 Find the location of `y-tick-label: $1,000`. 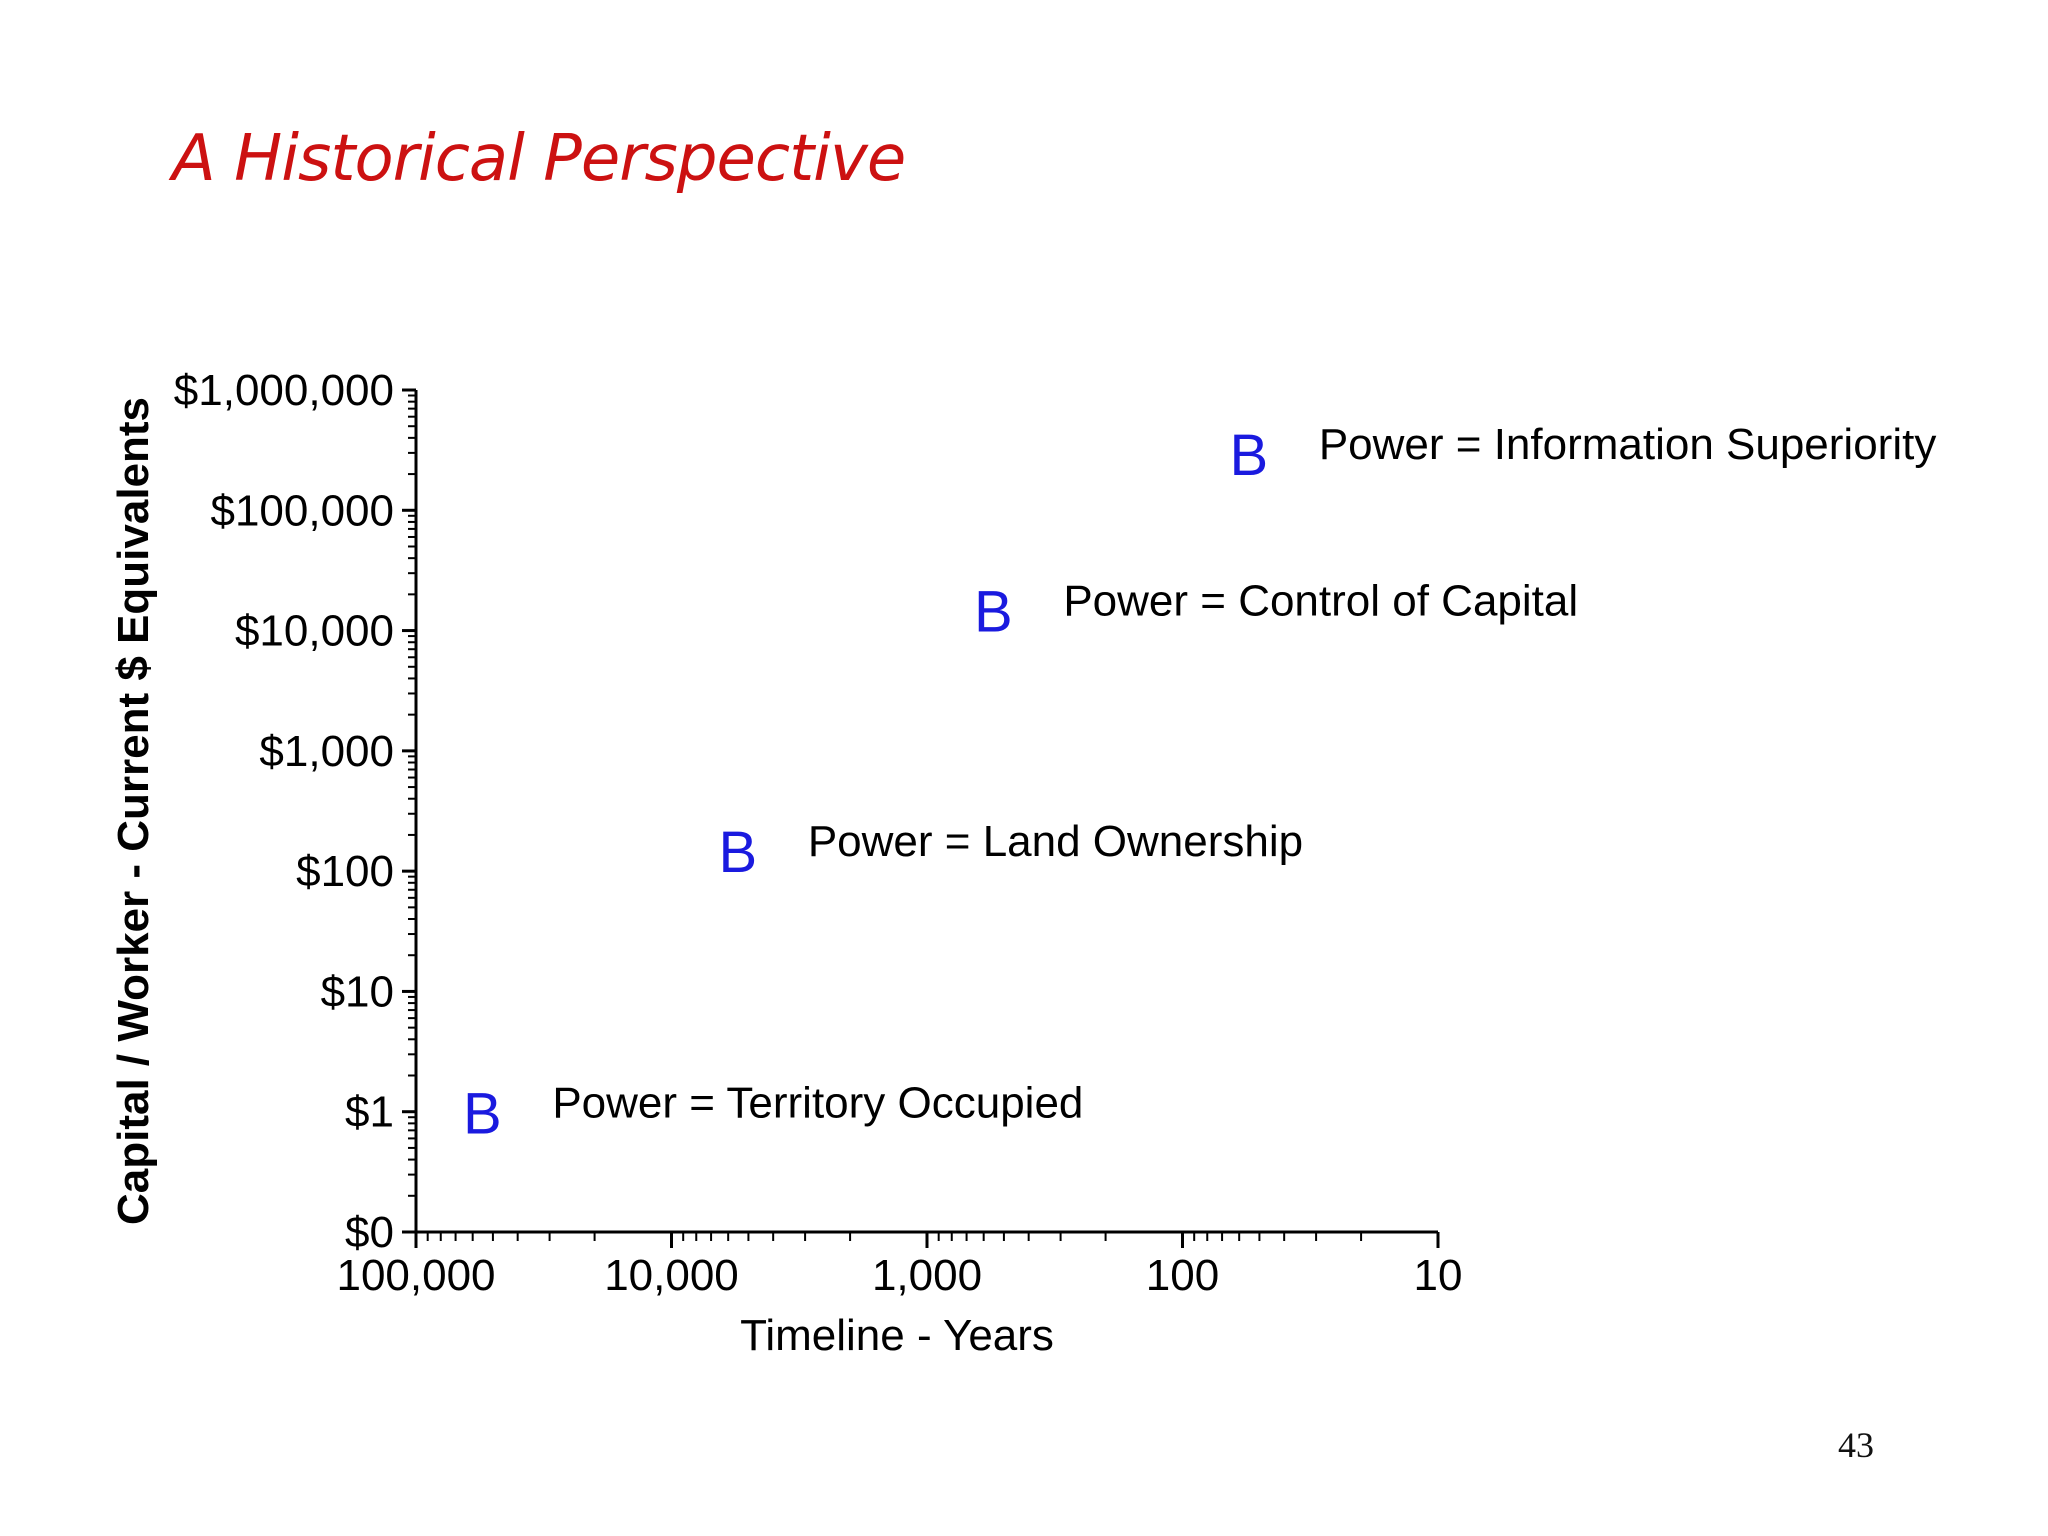

y-tick-label: $1,000 is located at coordinates (326, 751).